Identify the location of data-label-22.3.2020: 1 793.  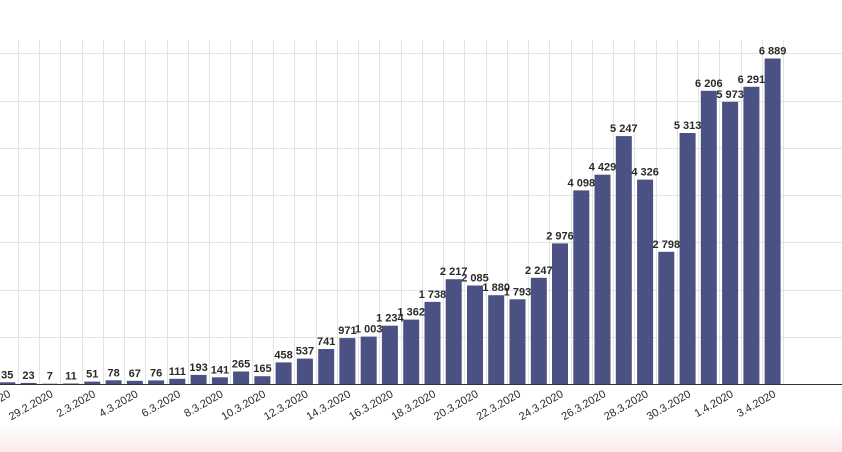
(518, 292).